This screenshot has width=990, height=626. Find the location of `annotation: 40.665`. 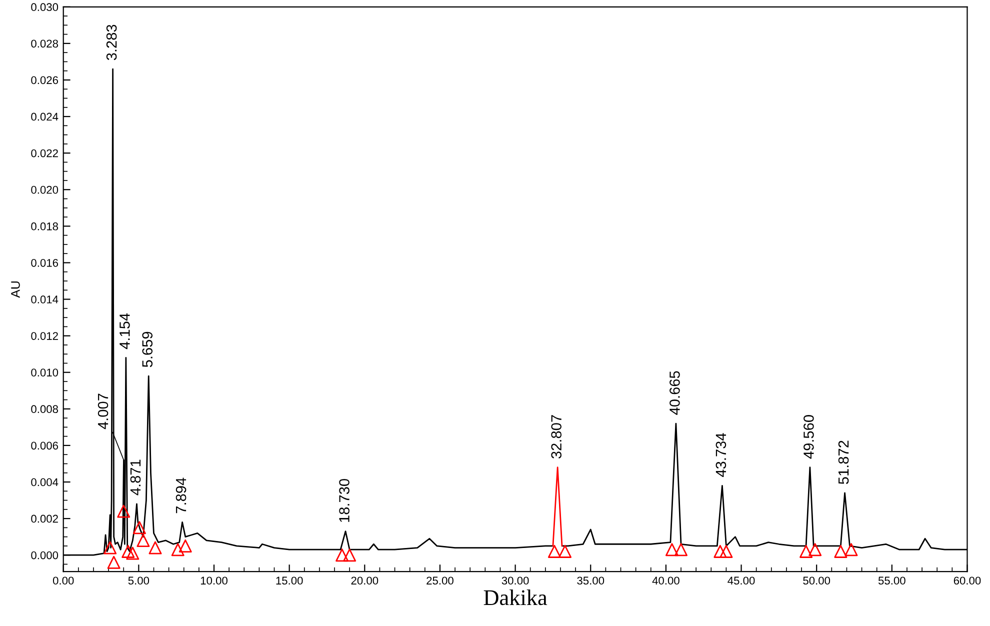

annotation: 40.665 is located at coordinates (675, 393).